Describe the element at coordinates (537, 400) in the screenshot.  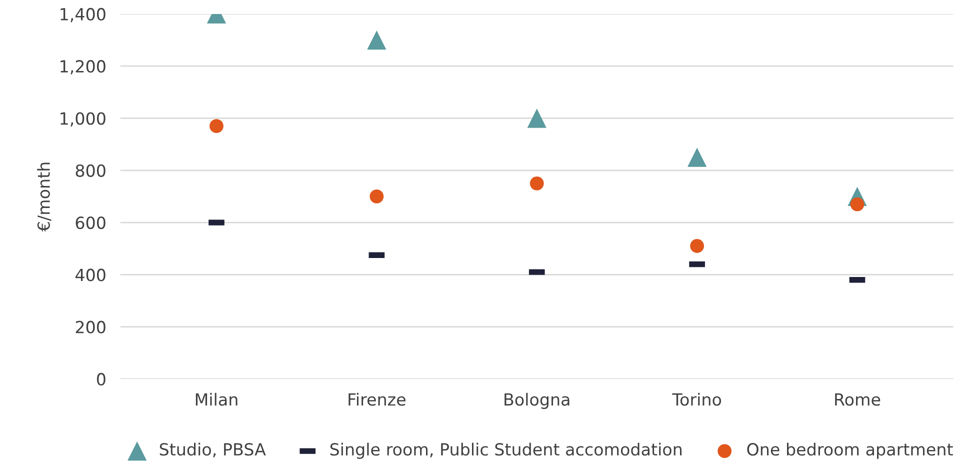
I see `x-tick-label: Bologna` at that location.